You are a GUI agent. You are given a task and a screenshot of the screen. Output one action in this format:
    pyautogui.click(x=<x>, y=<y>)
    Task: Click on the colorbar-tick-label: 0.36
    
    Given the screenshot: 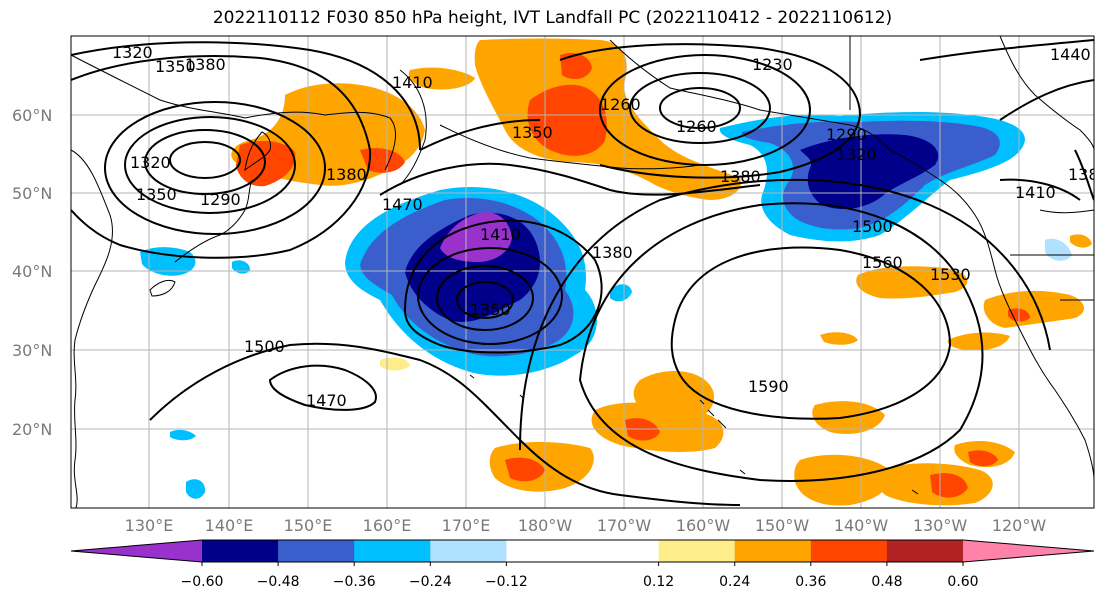 What is the action you would take?
    pyautogui.click(x=810, y=582)
    